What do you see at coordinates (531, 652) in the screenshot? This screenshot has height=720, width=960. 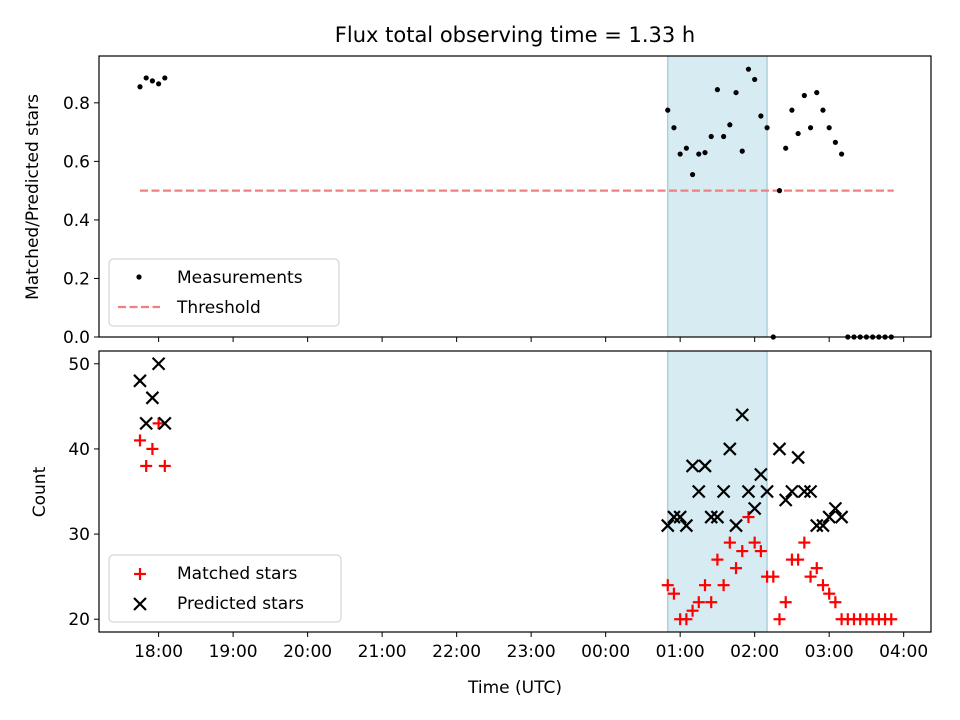 I see `x-tick-label: 23:00` at bounding box center [531, 652].